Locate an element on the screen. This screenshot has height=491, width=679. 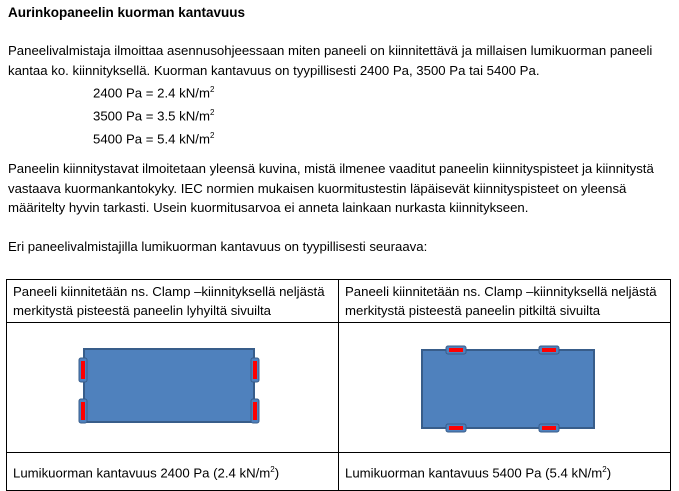
conversion-2400: 2400 Pa = 2.4 kN/m2 is located at coordinates (153, 91).